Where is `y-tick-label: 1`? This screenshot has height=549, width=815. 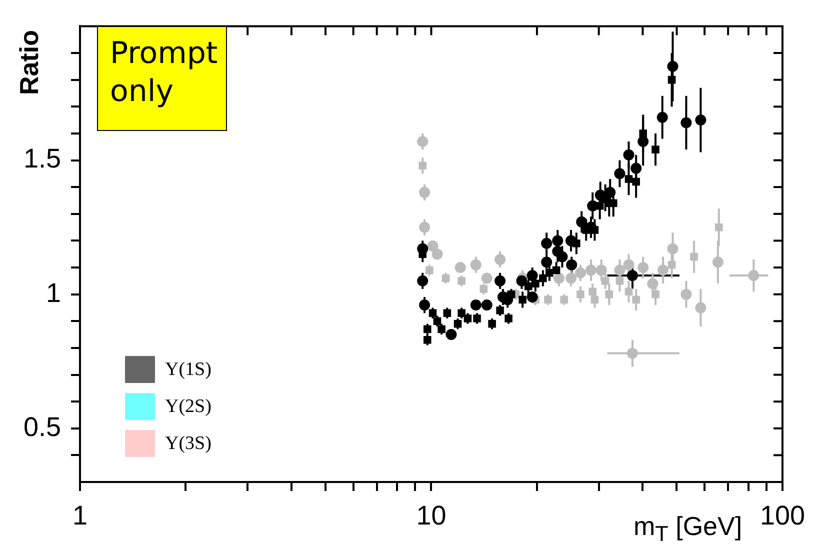
y-tick-label: 1 is located at coordinates (53, 293).